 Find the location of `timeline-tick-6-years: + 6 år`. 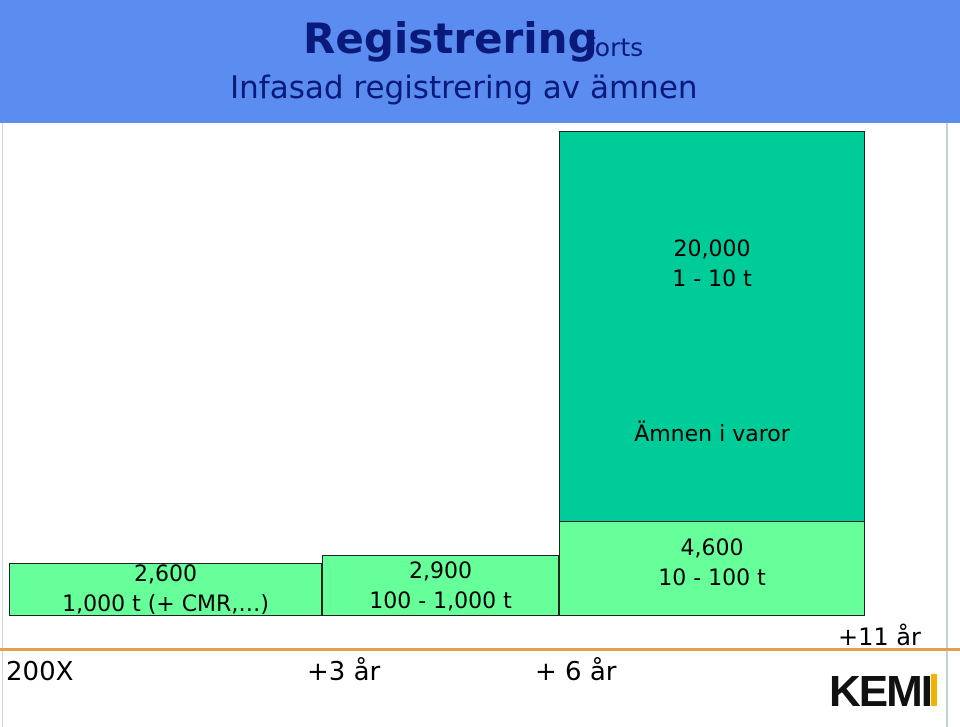

timeline-tick-6-years: + 6 år is located at coordinates (576, 672).